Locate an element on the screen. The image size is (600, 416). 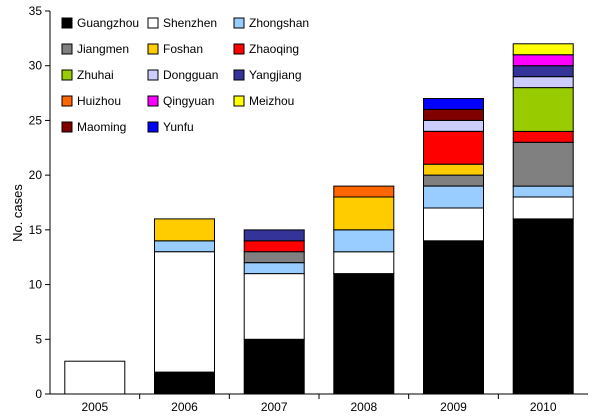
bar-huizhou-2008 is located at coordinates (364, 191).